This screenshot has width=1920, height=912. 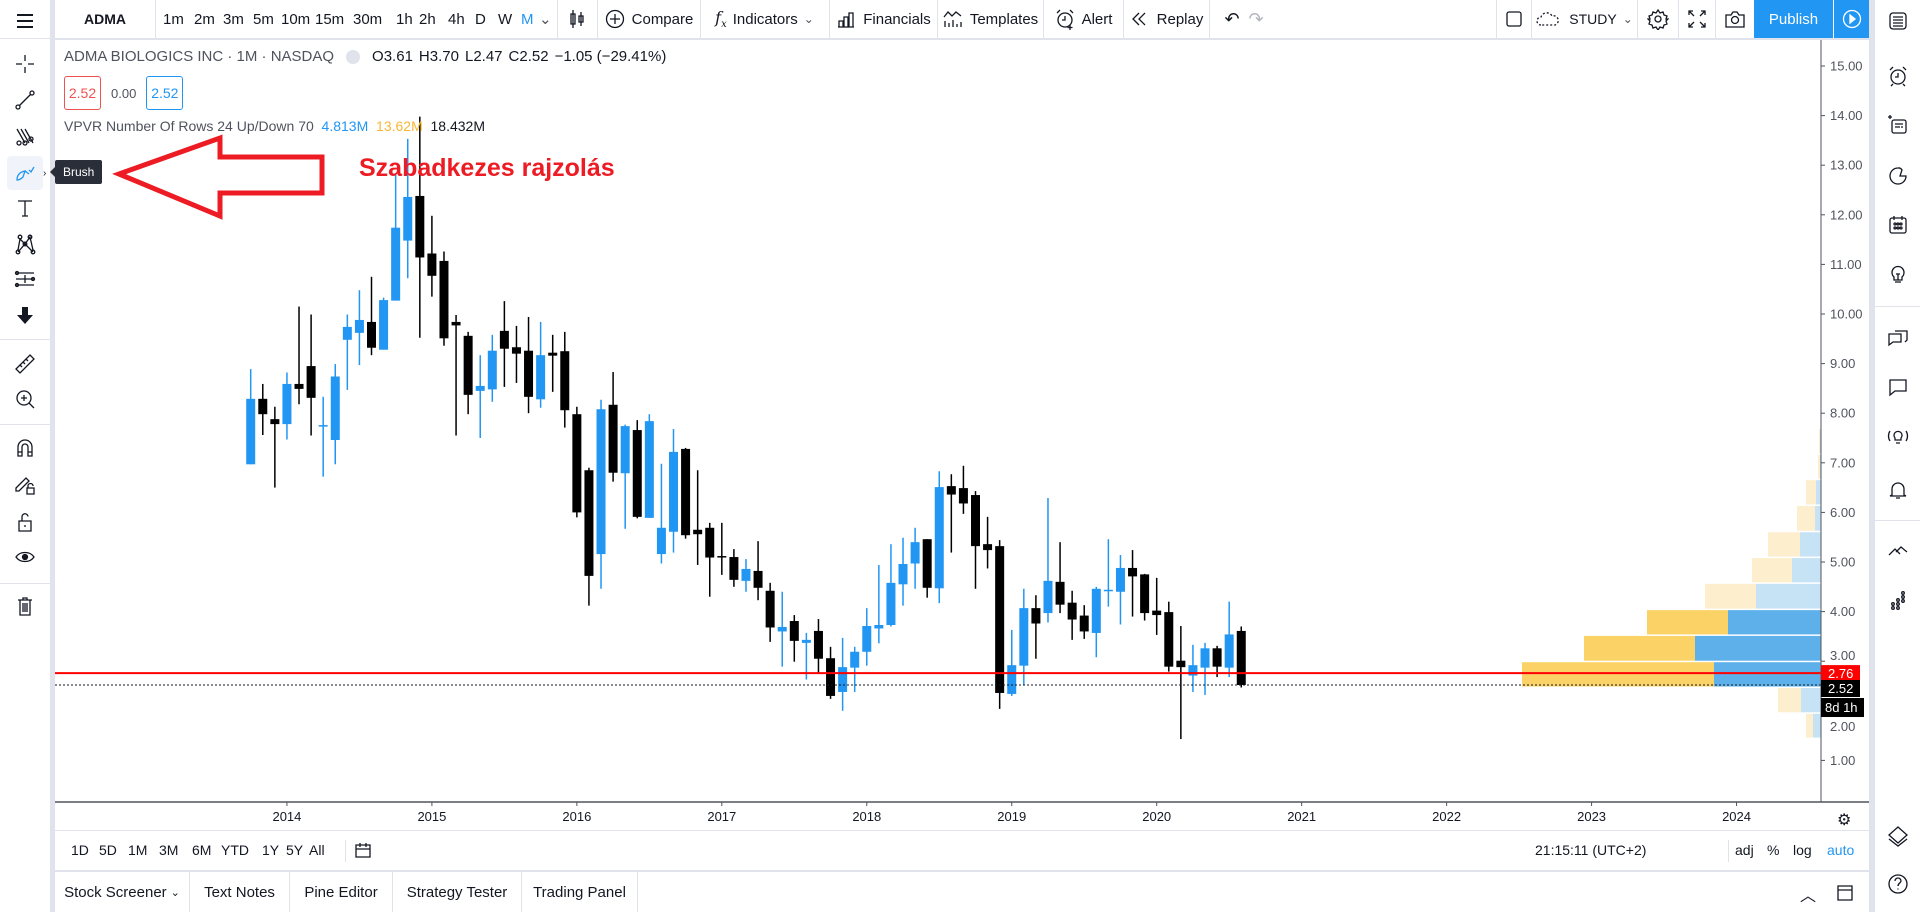 What do you see at coordinates (1256, 19) in the screenshot?
I see `redo-button: ↷` at bounding box center [1256, 19].